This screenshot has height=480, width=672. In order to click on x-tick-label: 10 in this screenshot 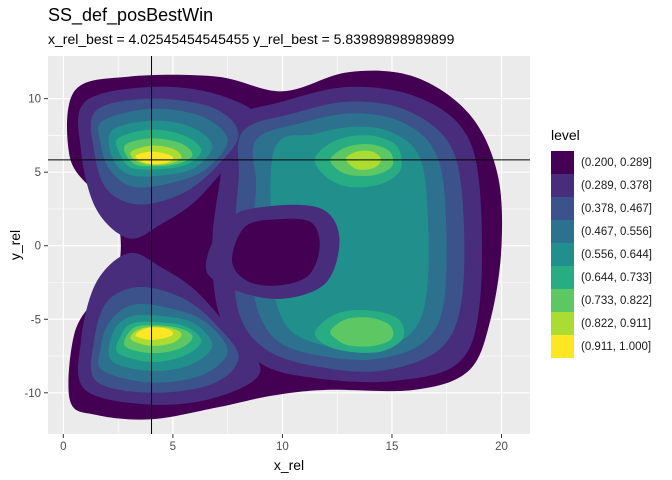, I will do `click(282, 447)`.